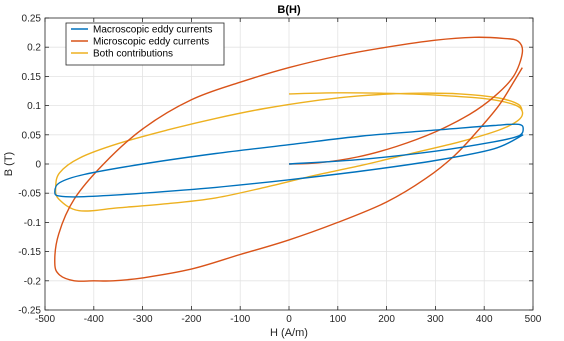 The image size is (564, 341). I want to click on x-tick-label: -200, so click(191, 319).